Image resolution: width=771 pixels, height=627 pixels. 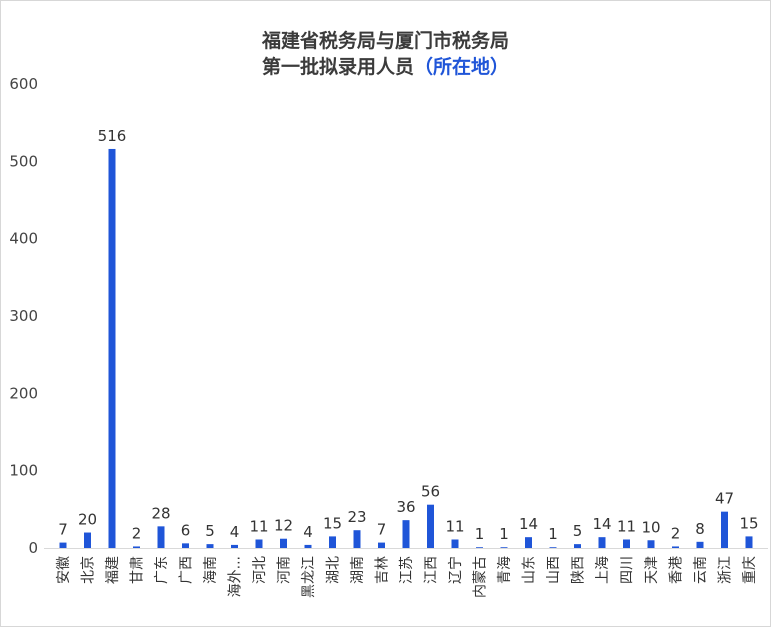 What do you see at coordinates (356, 517) in the screenshot?
I see `data-label: 23` at bounding box center [356, 517].